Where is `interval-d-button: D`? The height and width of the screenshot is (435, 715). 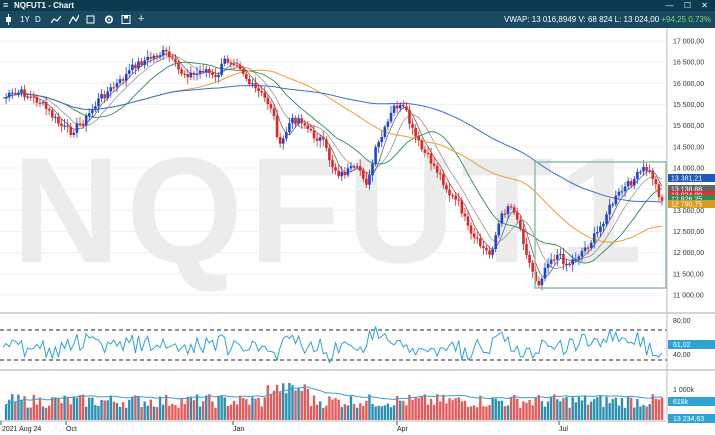 interval-d-button: D is located at coordinates (38, 19).